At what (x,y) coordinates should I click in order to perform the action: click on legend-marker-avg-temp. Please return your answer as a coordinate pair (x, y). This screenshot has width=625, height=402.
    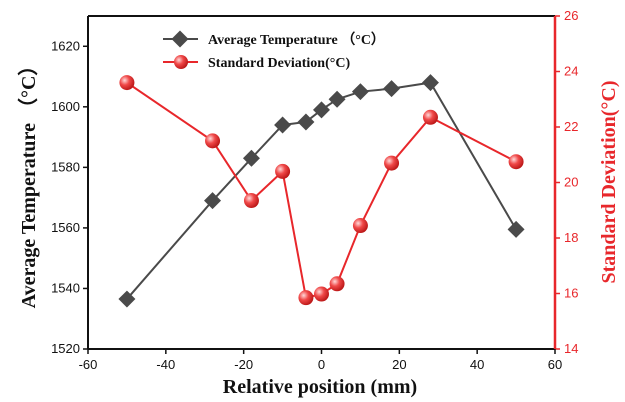
    Looking at the image, I should click on (180, 39).